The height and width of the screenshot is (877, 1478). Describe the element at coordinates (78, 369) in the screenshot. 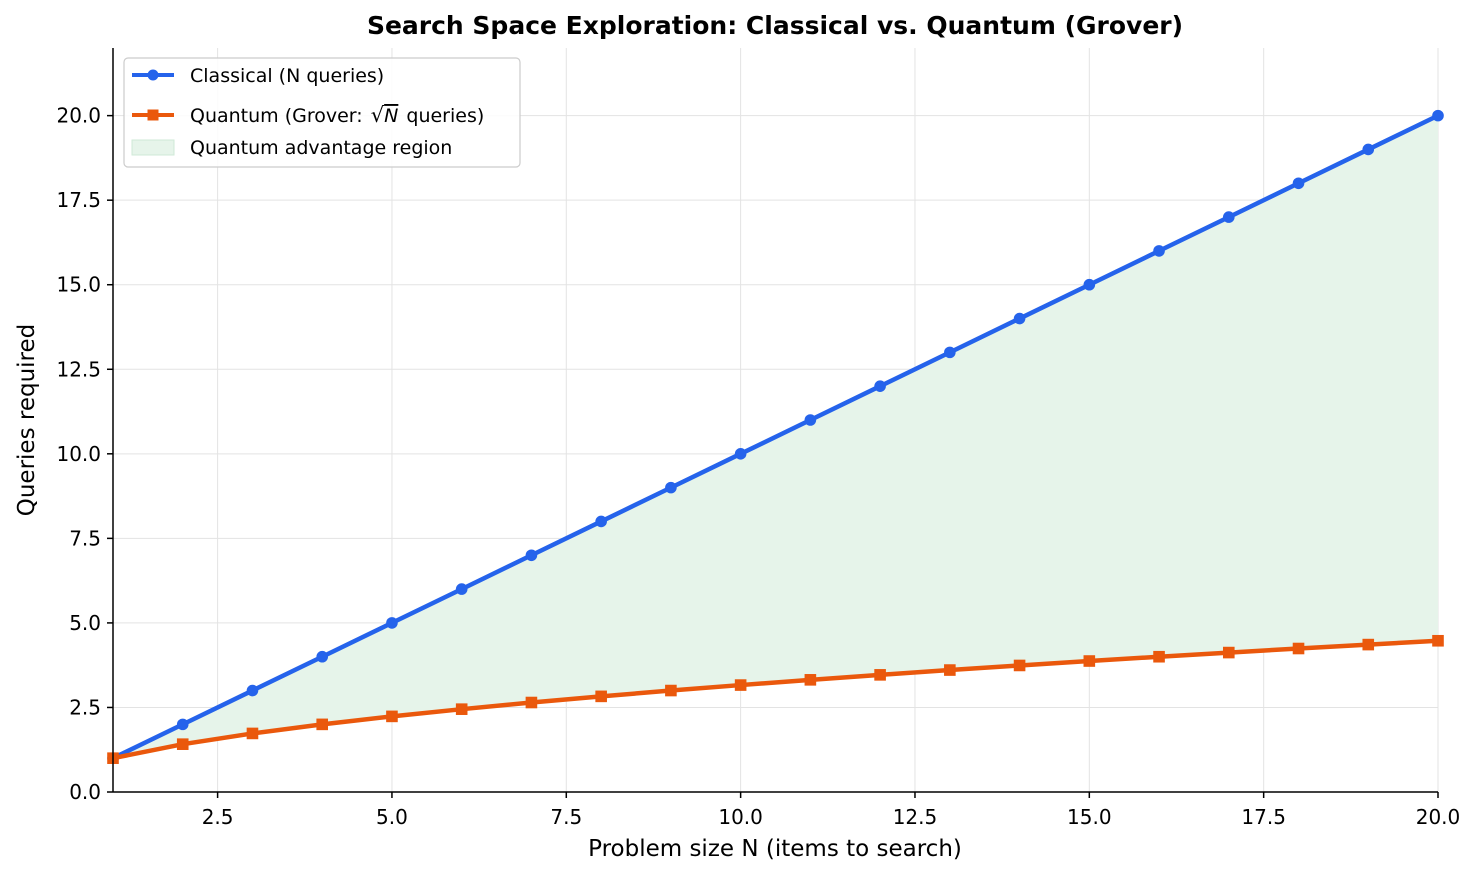

I see `y-tick-label: 12.5` at that location.